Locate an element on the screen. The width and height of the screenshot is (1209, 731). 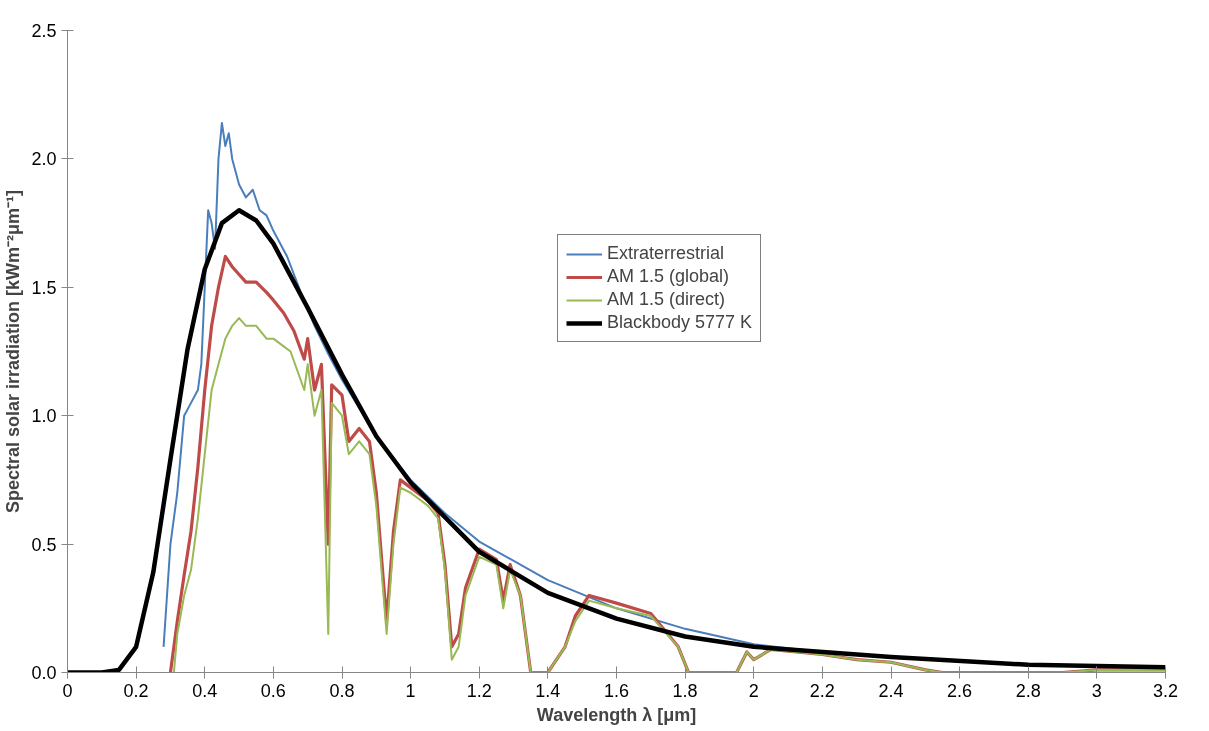
y-tick-label: 2.0 is located at coordinates (44, 159).